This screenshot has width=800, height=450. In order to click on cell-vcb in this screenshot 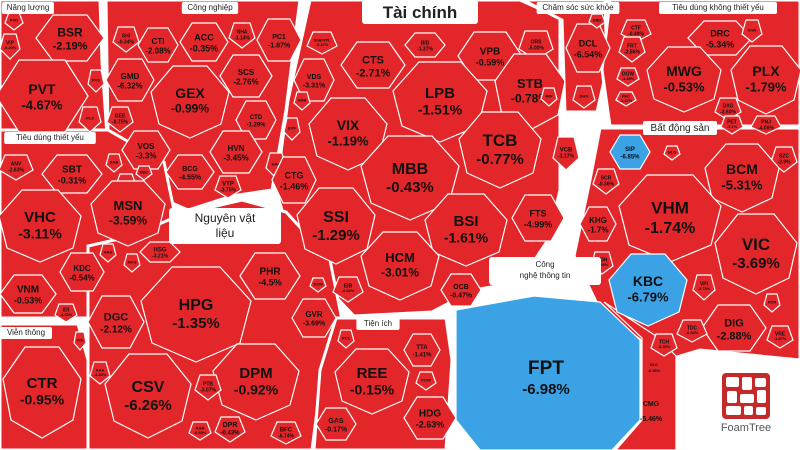, I will do `click(566, 153)`.